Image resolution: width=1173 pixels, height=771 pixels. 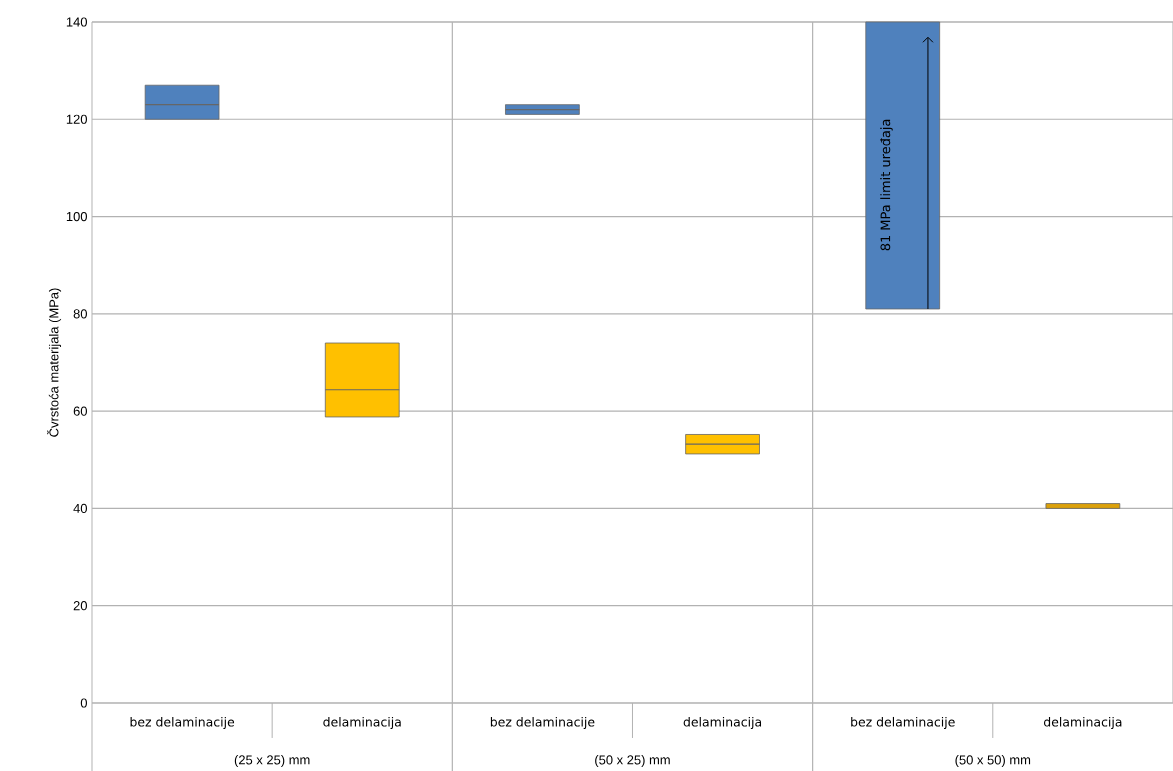 What do you see at coordinates (76, 119) in the screenshot?
I see `y-tick-label: 120` at bounding box center [76, 119].